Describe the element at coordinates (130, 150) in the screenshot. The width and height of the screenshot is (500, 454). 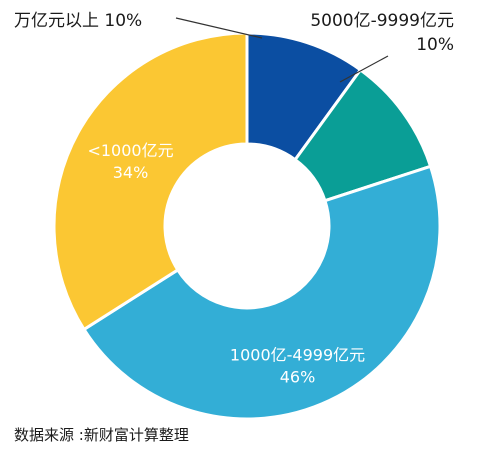
I see `slice-4-label: <1000亿元` at that location.